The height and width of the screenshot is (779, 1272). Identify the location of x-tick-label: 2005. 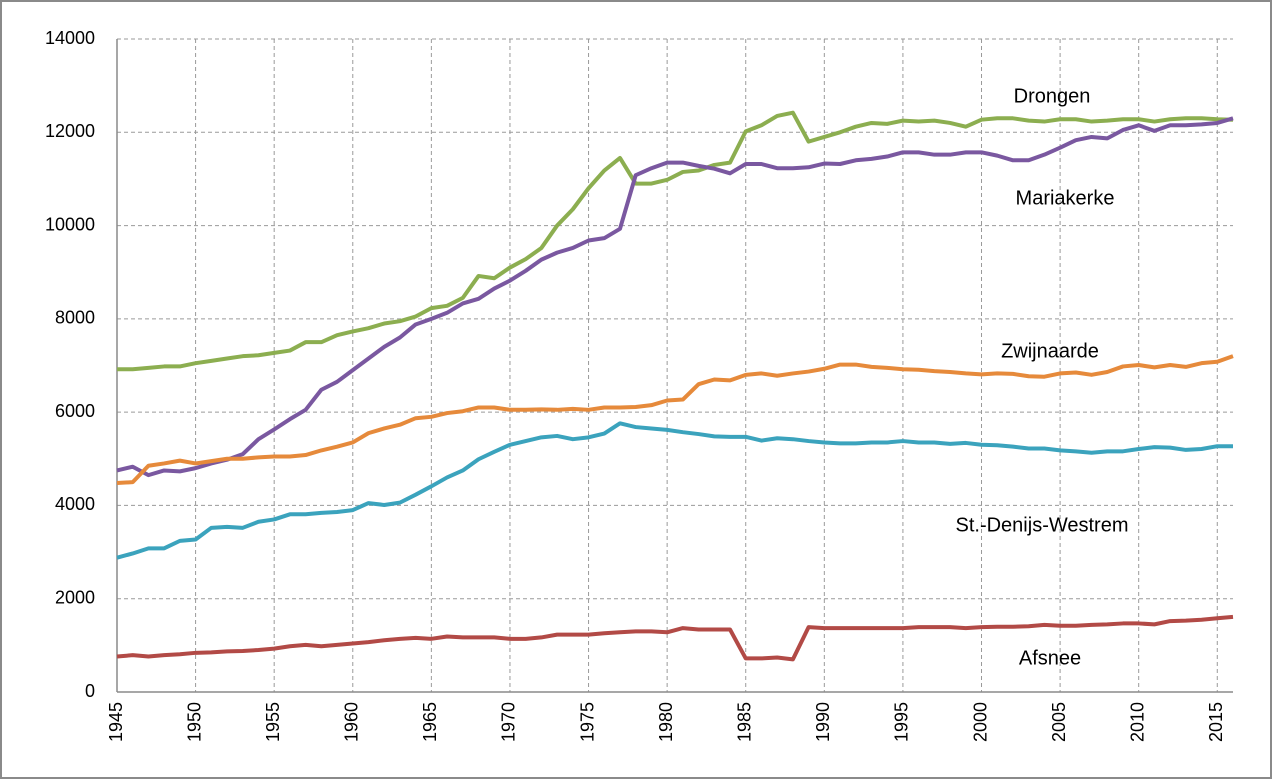
(1059, 722).